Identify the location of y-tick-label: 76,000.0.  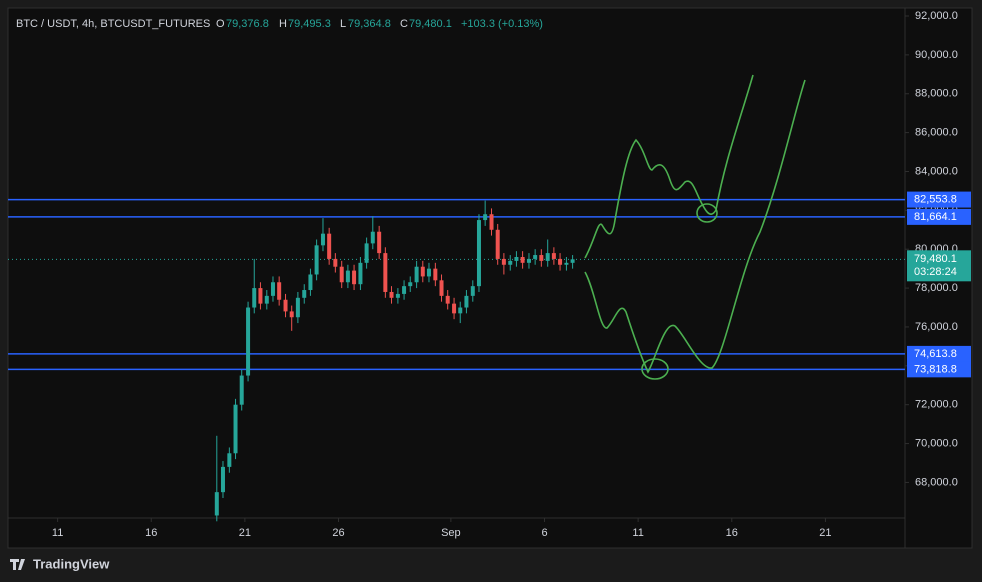
(936, 327).